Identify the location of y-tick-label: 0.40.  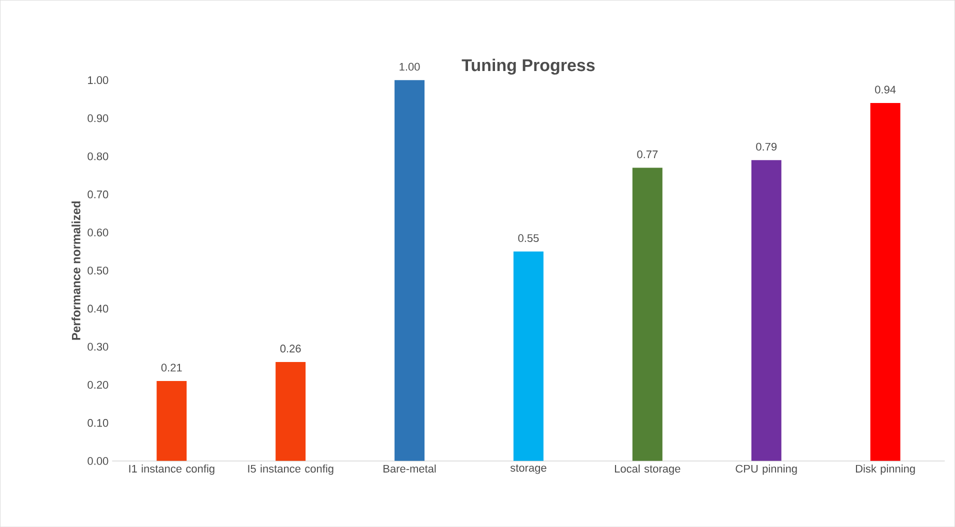
(98, 308).